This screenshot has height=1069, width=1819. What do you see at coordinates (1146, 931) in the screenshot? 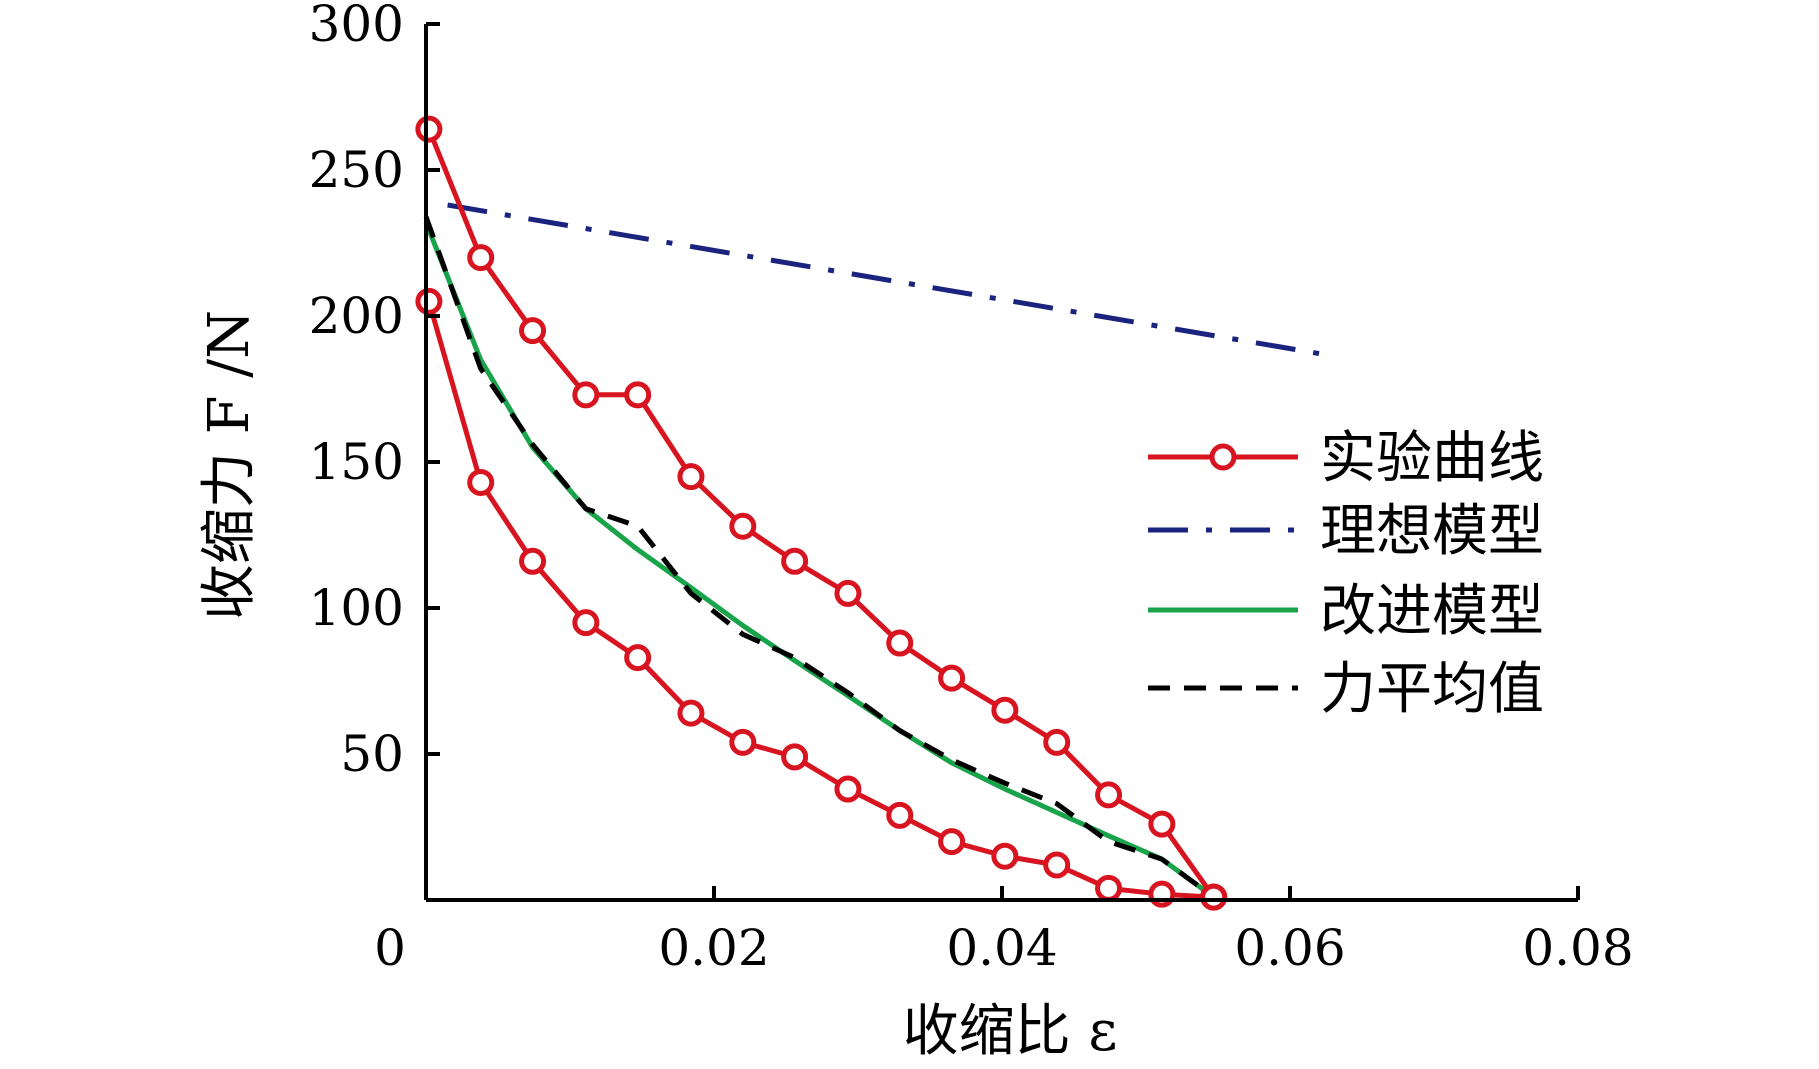
I see `x-ticks: 0.02 0.04 0.06 0.08` at bounding box center [1146, 931].